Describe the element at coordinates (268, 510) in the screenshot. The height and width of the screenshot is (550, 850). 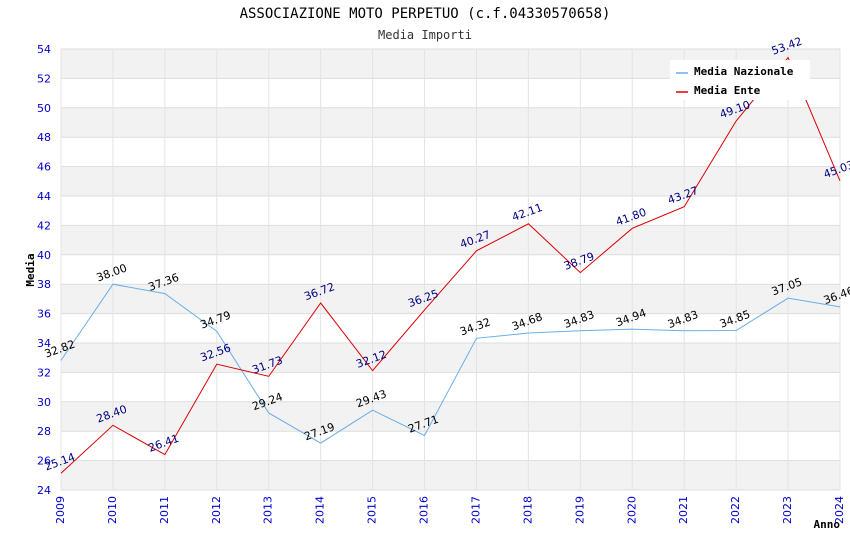
I see `x-tick-label: 2013` at that location.